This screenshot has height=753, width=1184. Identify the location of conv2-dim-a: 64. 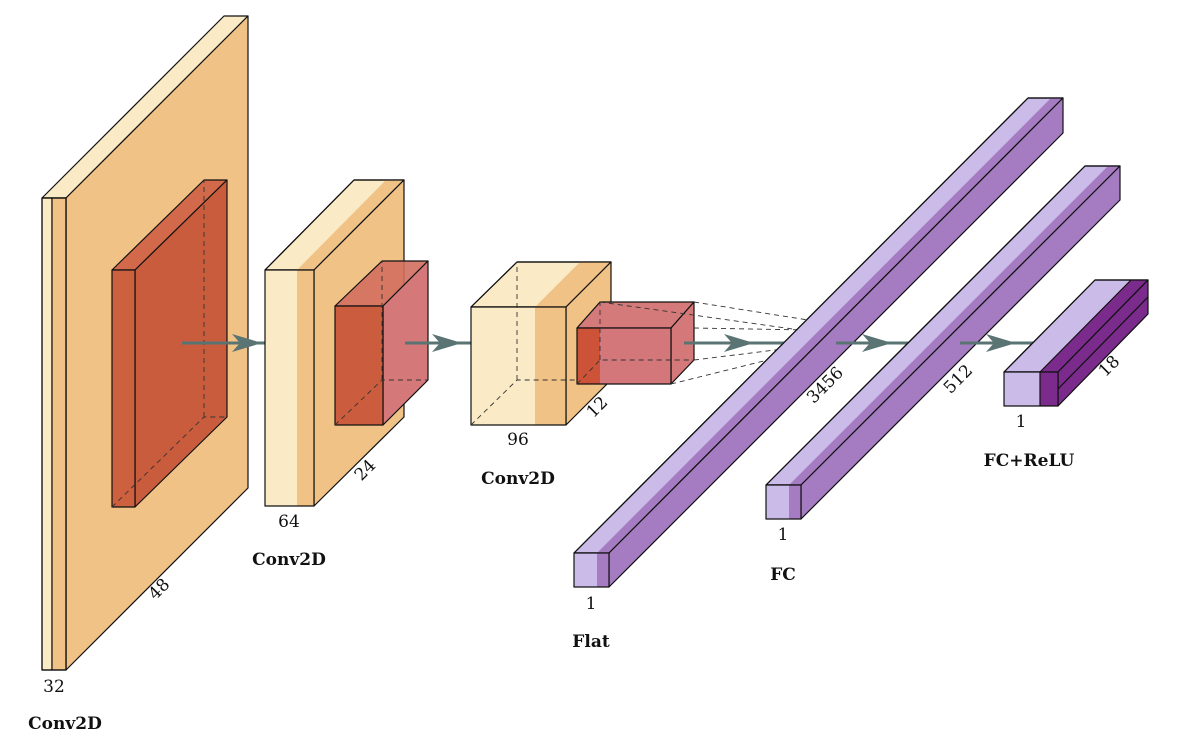
(289, 522).